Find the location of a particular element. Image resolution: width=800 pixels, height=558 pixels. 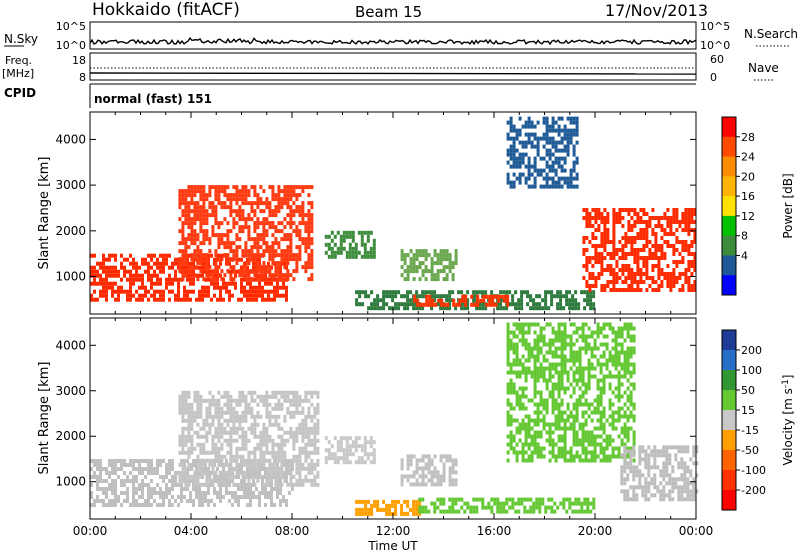

power-colorbar-label: Power [dB] is located at coordinates (788, 205).